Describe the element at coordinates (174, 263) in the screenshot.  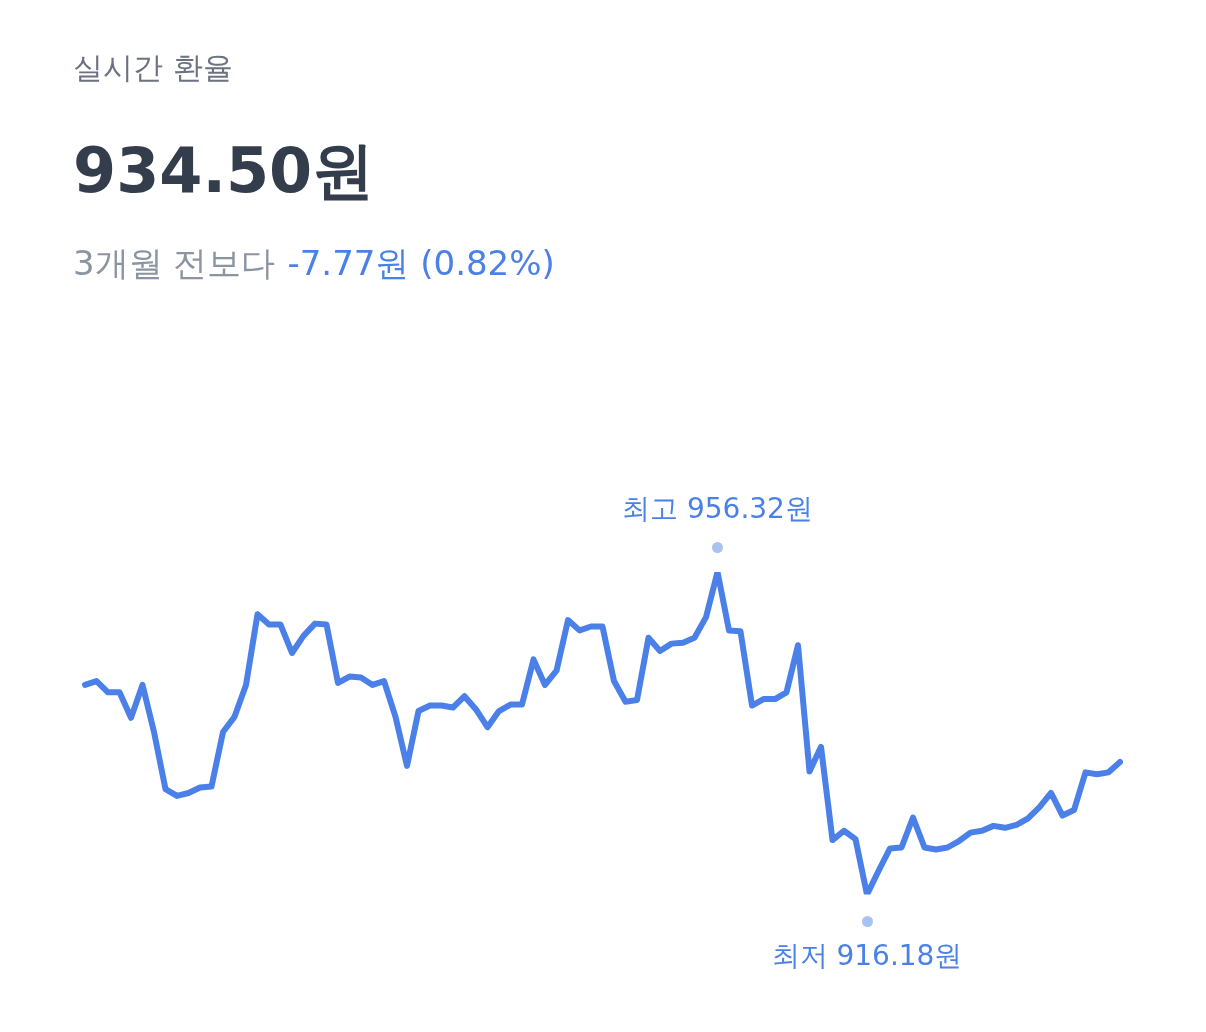
I see `text: 3개월 전보다` at that location.